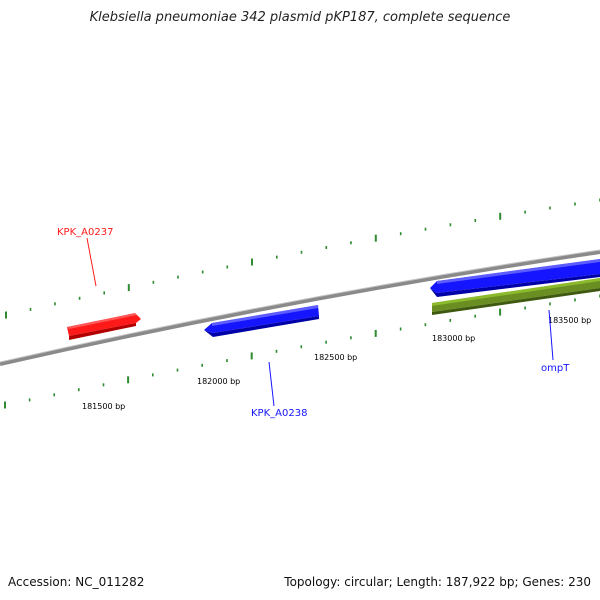  Describe the element at coordinates (103, 406) in the screenshot. I see `tick-label-181500: 181500 bp` at that location.